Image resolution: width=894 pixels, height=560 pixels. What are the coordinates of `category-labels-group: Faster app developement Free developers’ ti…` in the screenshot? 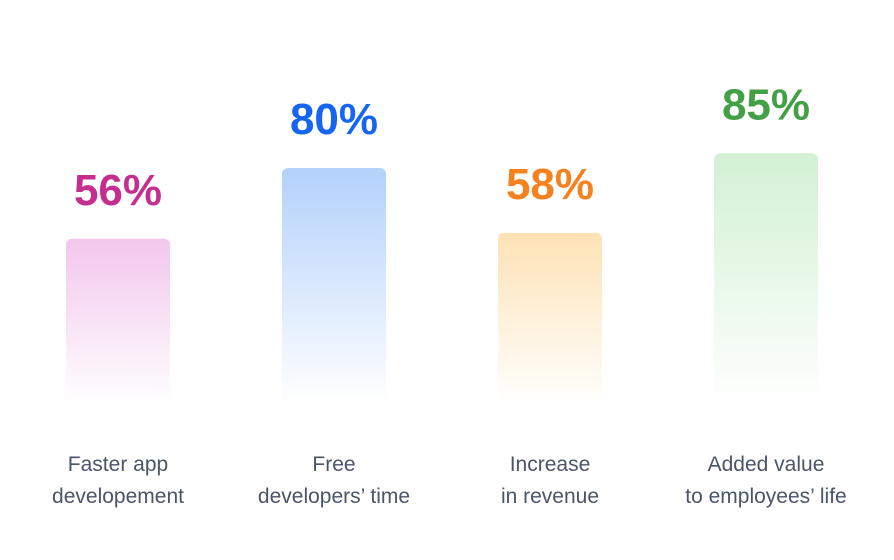 It's located at (449, 480).